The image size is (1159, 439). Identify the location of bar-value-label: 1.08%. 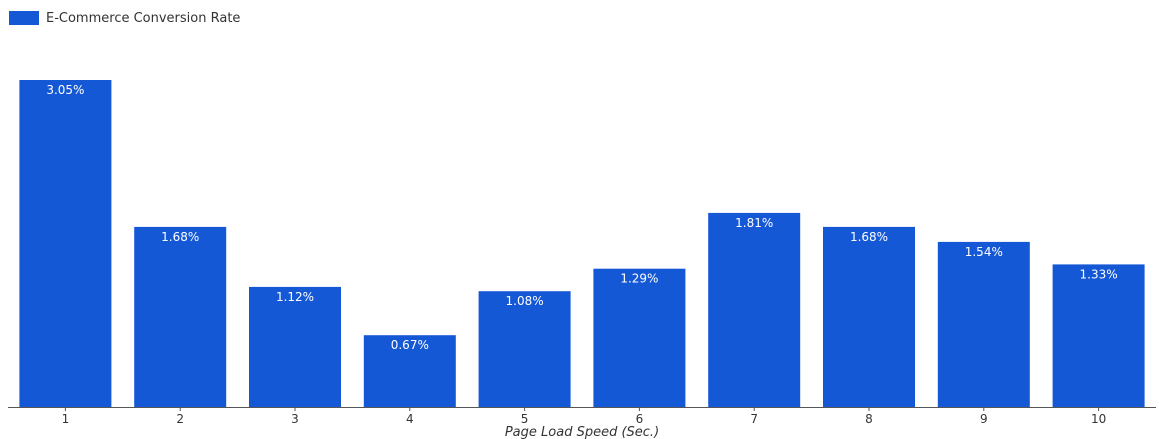
(525, 301).